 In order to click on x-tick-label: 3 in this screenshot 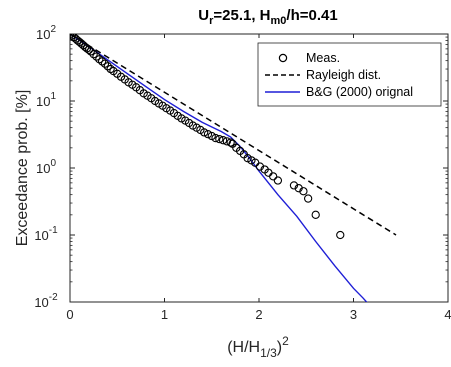, I will do `click(353, 314)`.